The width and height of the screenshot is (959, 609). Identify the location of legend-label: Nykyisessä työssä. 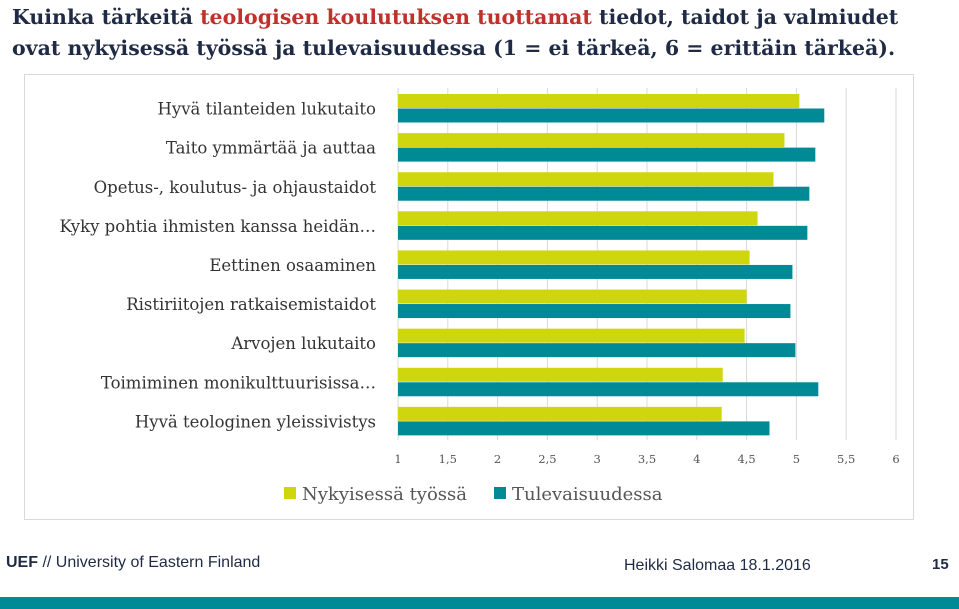
(384, 494).